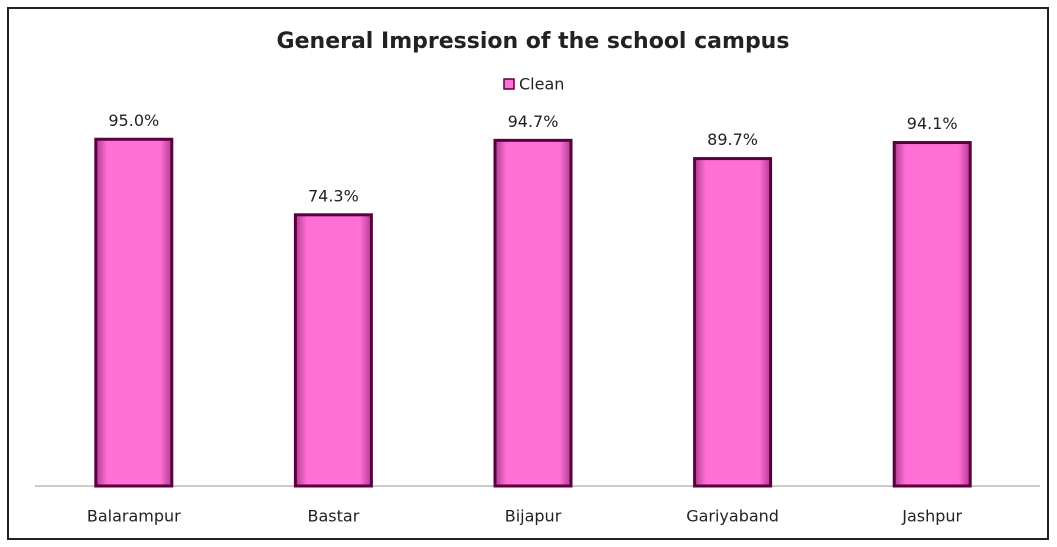  Describe the element at coordinates (334, 516) in the screenshot. I see `x-tick-label: Bastar` at that location.